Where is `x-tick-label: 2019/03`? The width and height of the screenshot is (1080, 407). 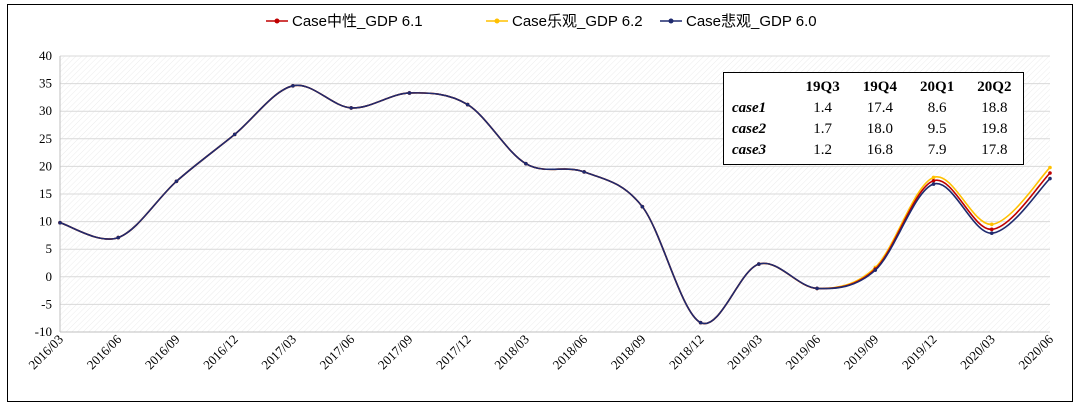 x-tick-label: 2019/03 is located at coordinates (744, 352).